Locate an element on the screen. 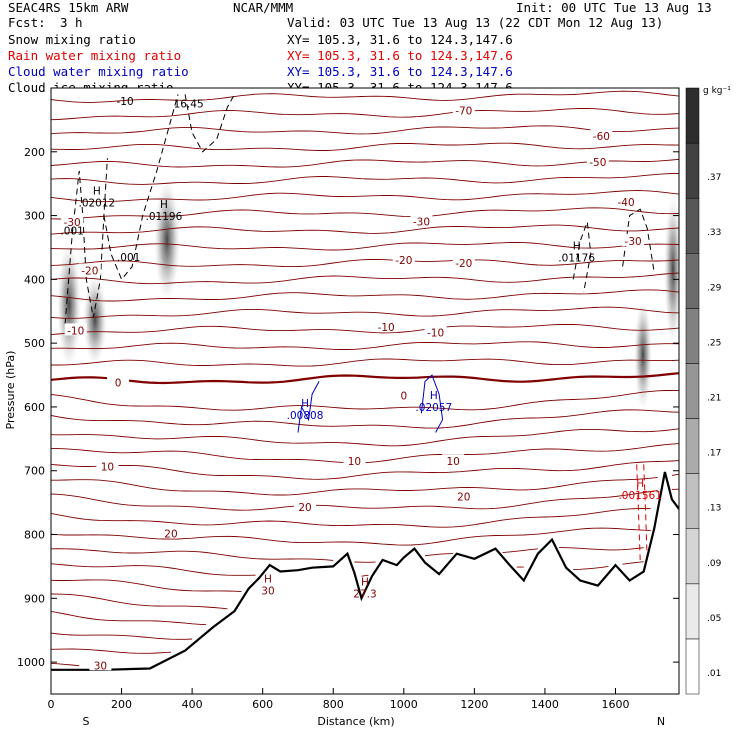  y-tick-label: 200 is located at coordinates (34, 152).